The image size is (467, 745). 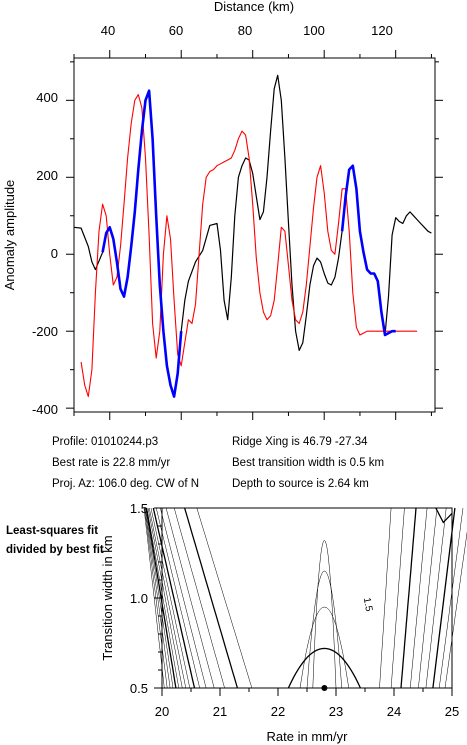 What do you see at coordinates (54, 253) in the screenshot?
I see `y-tick-label-0: 0` at bounding box center [54, 253].